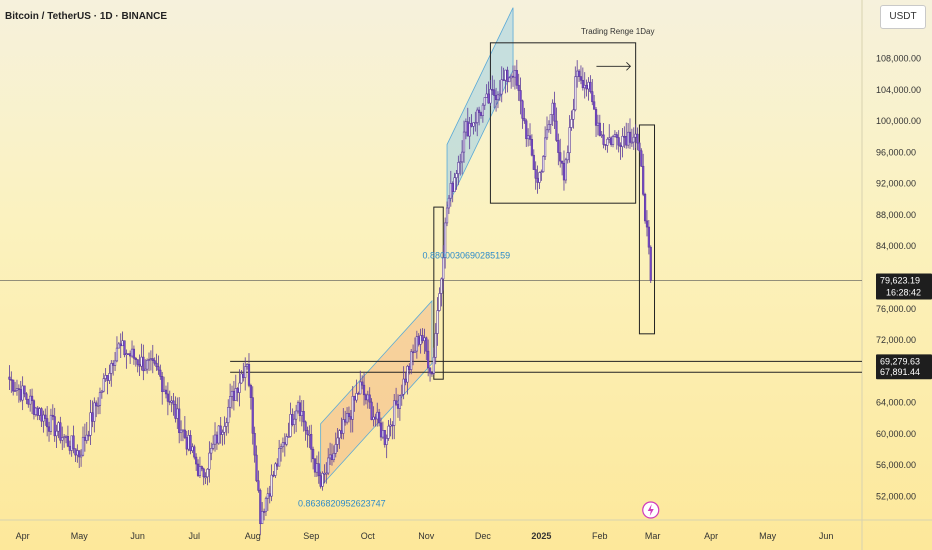 This screenshot has height=550, width=932. What do you see at coordinates (647, 229) in the screenshot?
I see `drop-box` at bounding box center [647, 229].